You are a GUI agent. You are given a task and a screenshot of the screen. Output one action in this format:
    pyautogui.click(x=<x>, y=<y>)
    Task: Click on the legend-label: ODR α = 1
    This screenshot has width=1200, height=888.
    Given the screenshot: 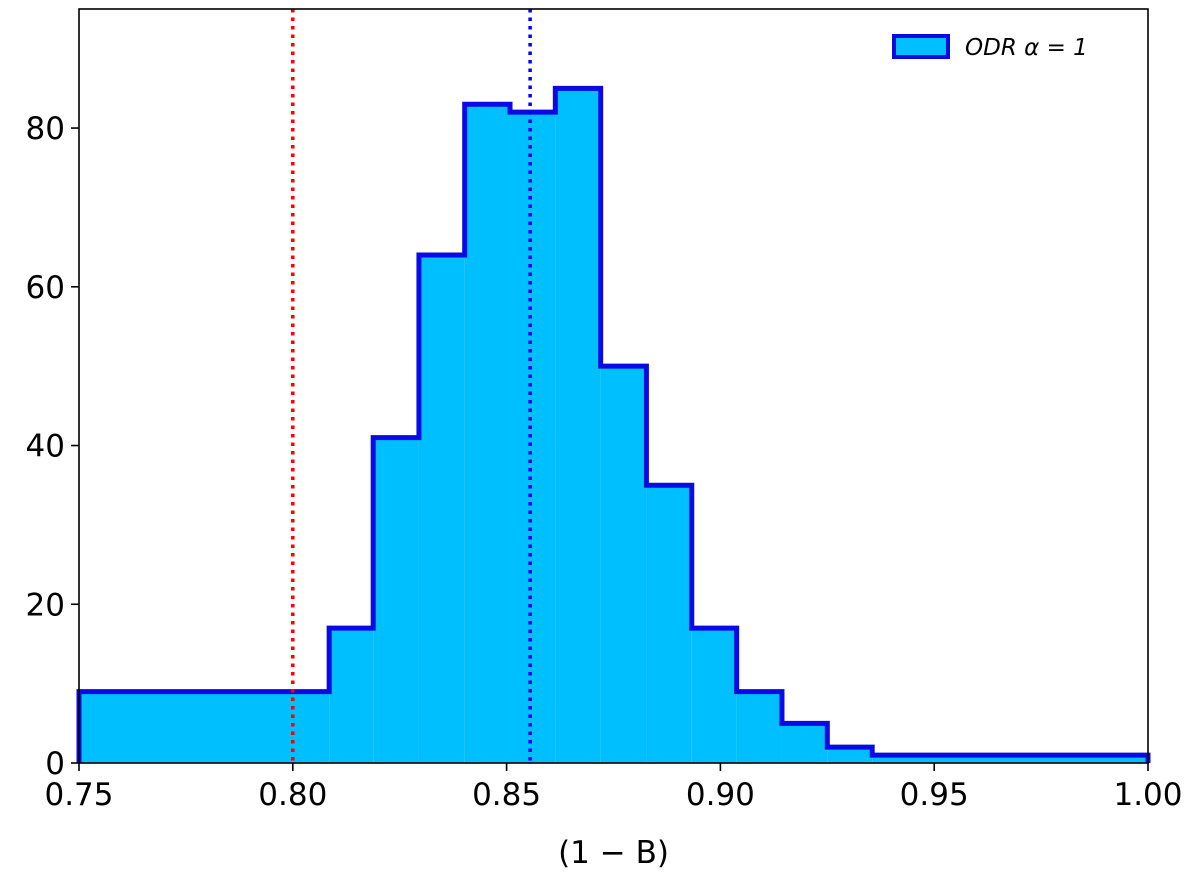 What is the action you would take?
    pyautogui.click(x=1026, y=48)
    